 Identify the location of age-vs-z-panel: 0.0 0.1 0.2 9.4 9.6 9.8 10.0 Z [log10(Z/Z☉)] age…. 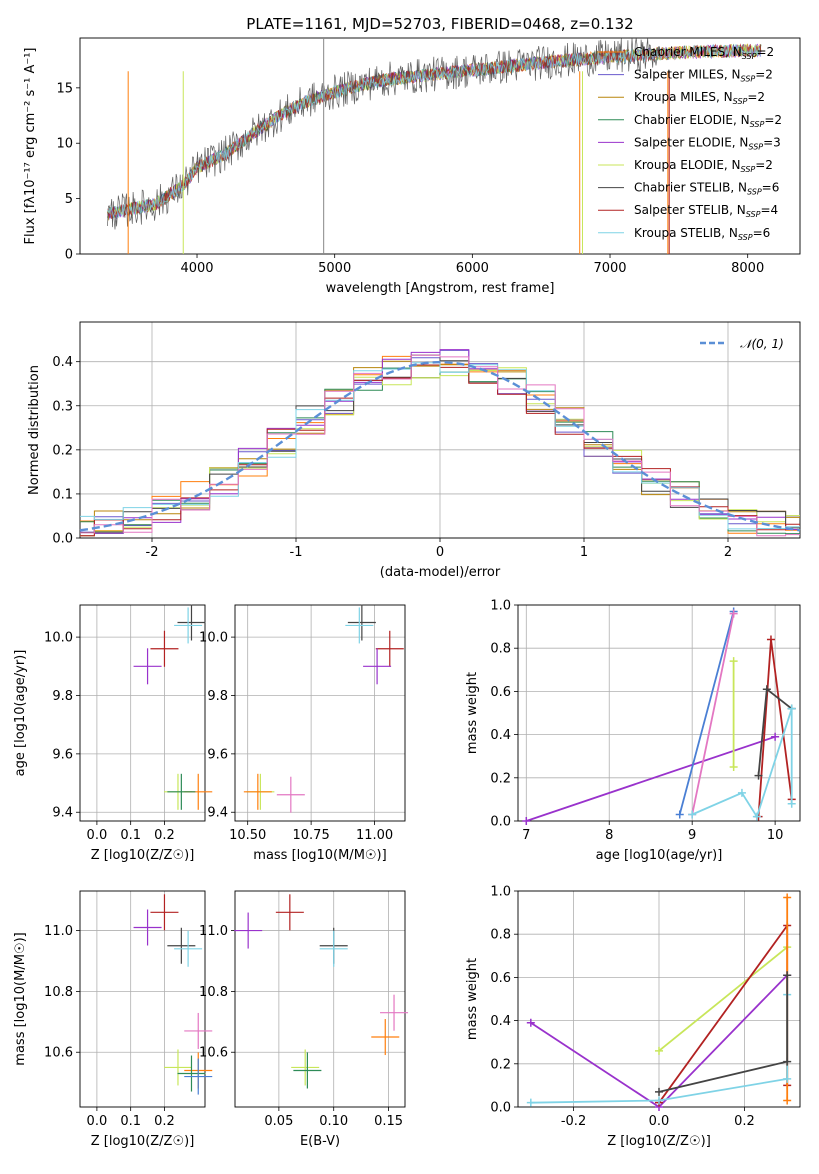
(113, 733).